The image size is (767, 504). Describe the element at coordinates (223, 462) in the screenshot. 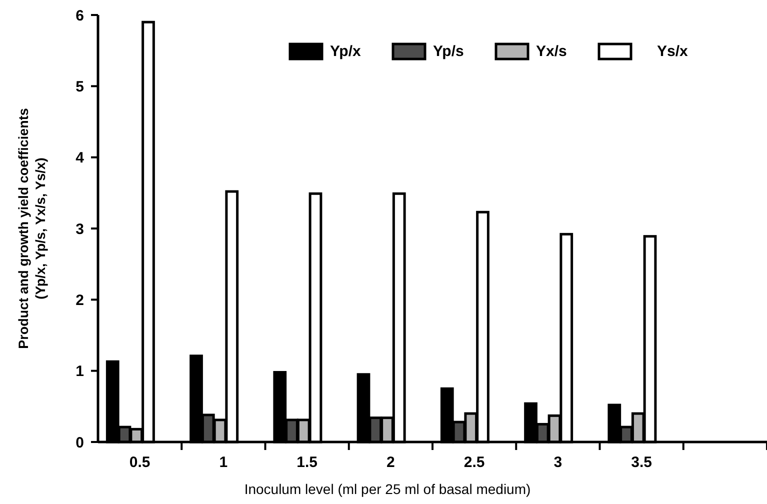

I see `x-tick-label: 1` at that location.